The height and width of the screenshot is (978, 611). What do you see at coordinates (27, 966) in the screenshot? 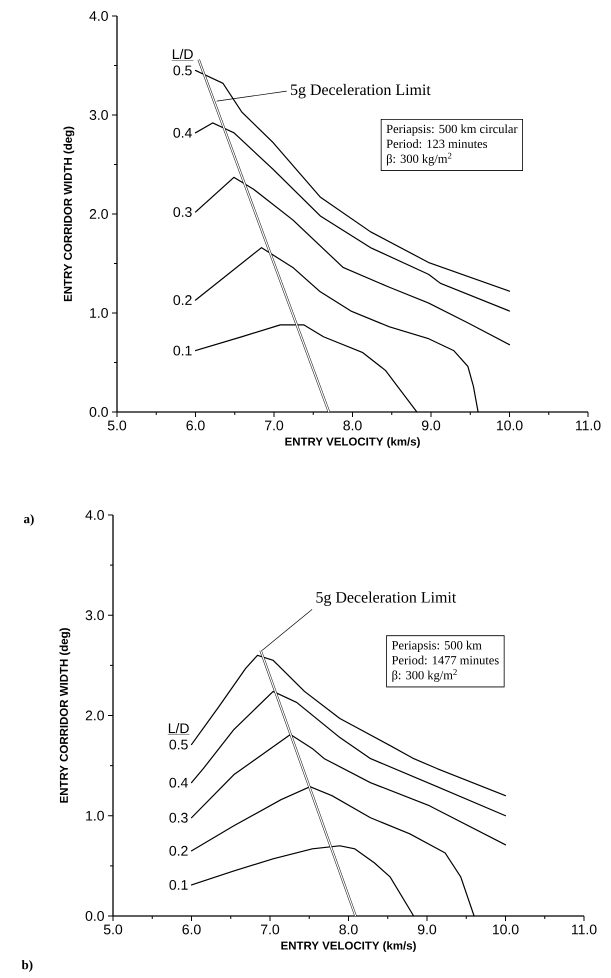
I see `text: b)` at bounding box center [27, 966].